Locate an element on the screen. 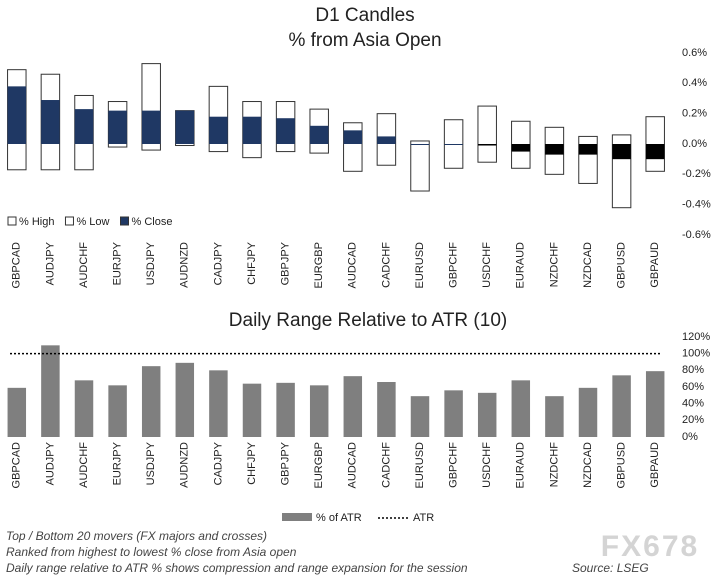  y-tick-label: 0% is located at coordinates (690, 437).